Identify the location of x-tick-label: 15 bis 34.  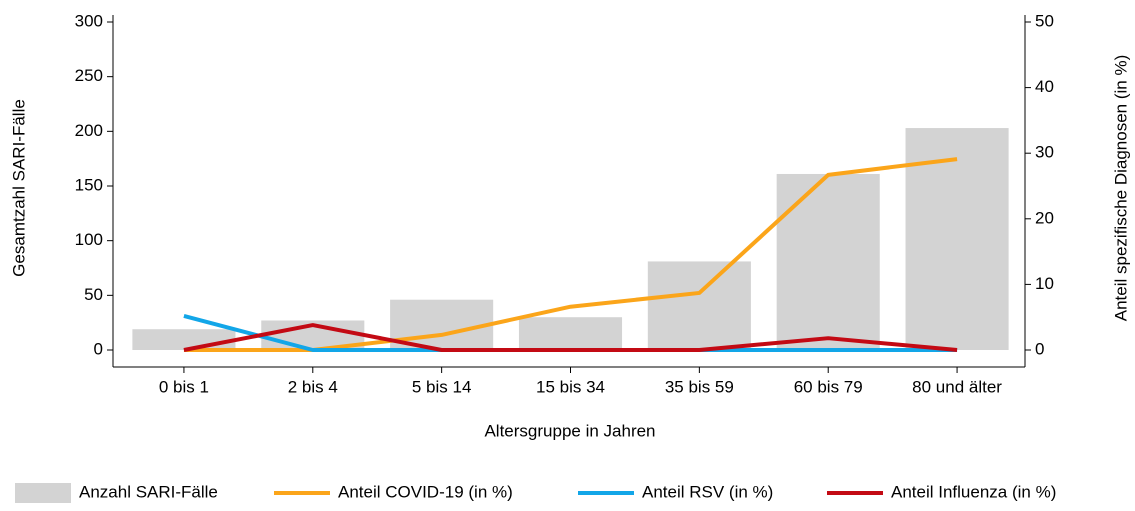
(570, 386).